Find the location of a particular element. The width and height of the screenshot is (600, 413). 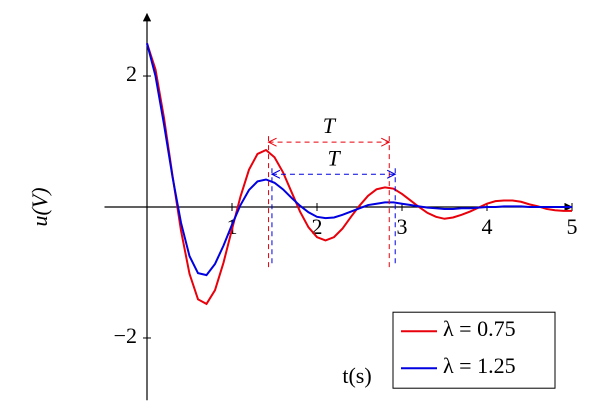

x-tick-label: 4 is located at coordinates (487, 226).